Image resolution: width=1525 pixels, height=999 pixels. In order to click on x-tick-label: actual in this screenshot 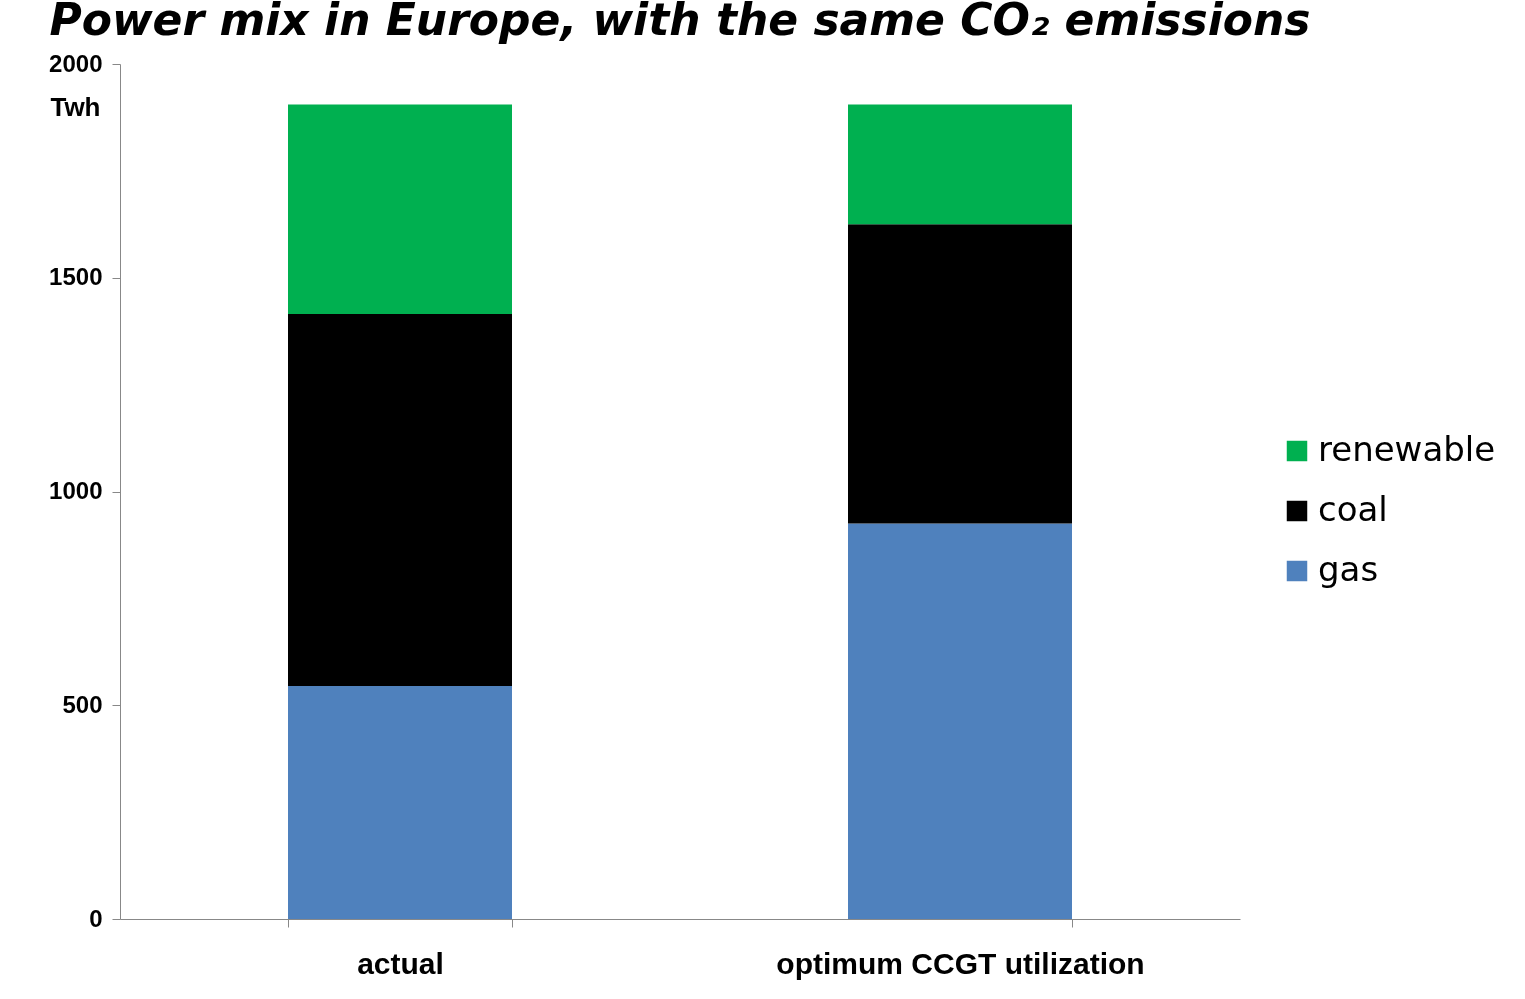, I will do `click(400, 963)`.